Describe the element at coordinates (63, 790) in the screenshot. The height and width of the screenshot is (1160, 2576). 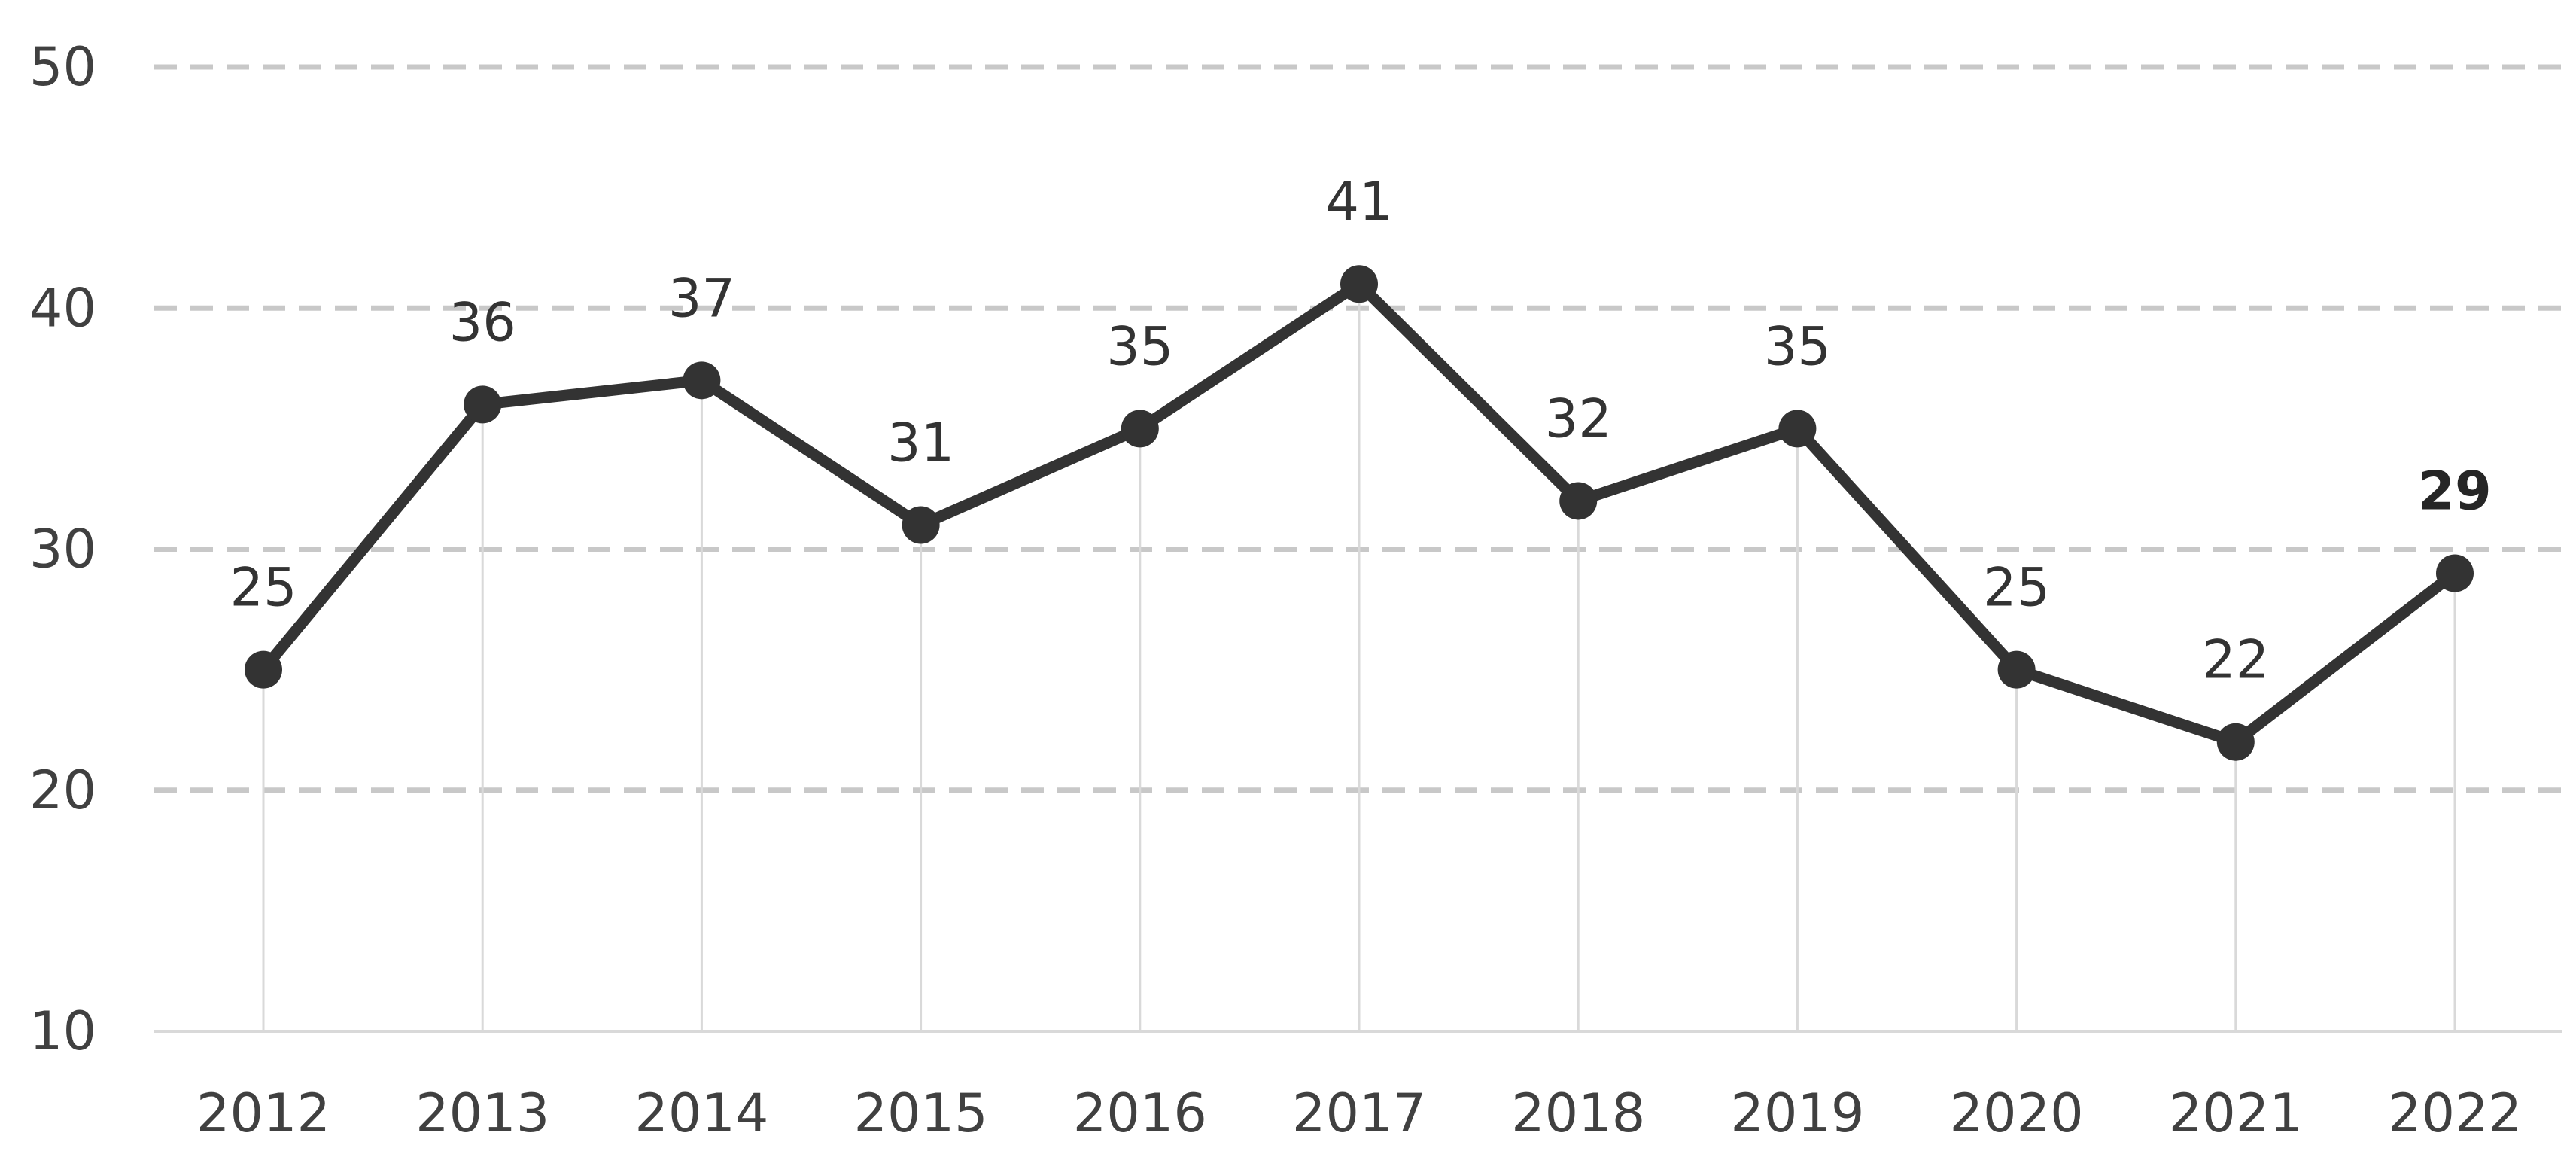
I see `y-tick-label: 20` at that location.